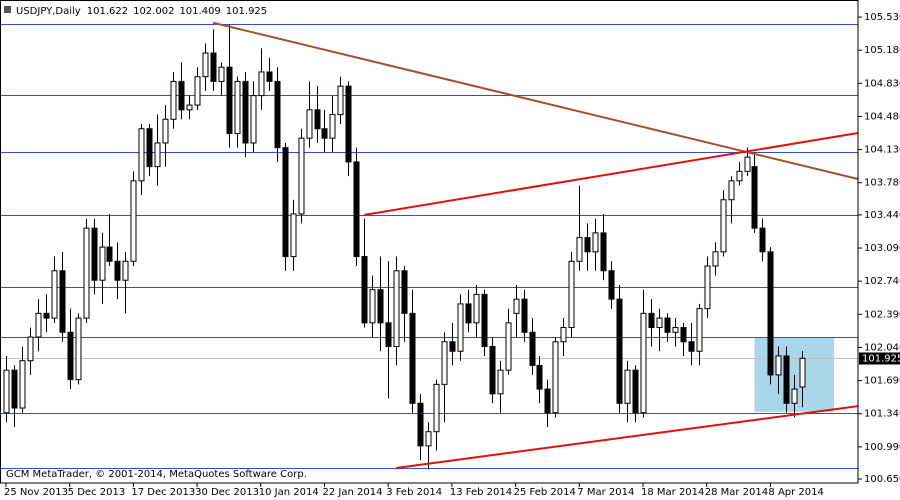 Image resolution: width=900 pixels, height=500 pixels. Describe the element at coordinates (882, 479) in the screenshot. I see `y-tick-label: 100.650` at that location.